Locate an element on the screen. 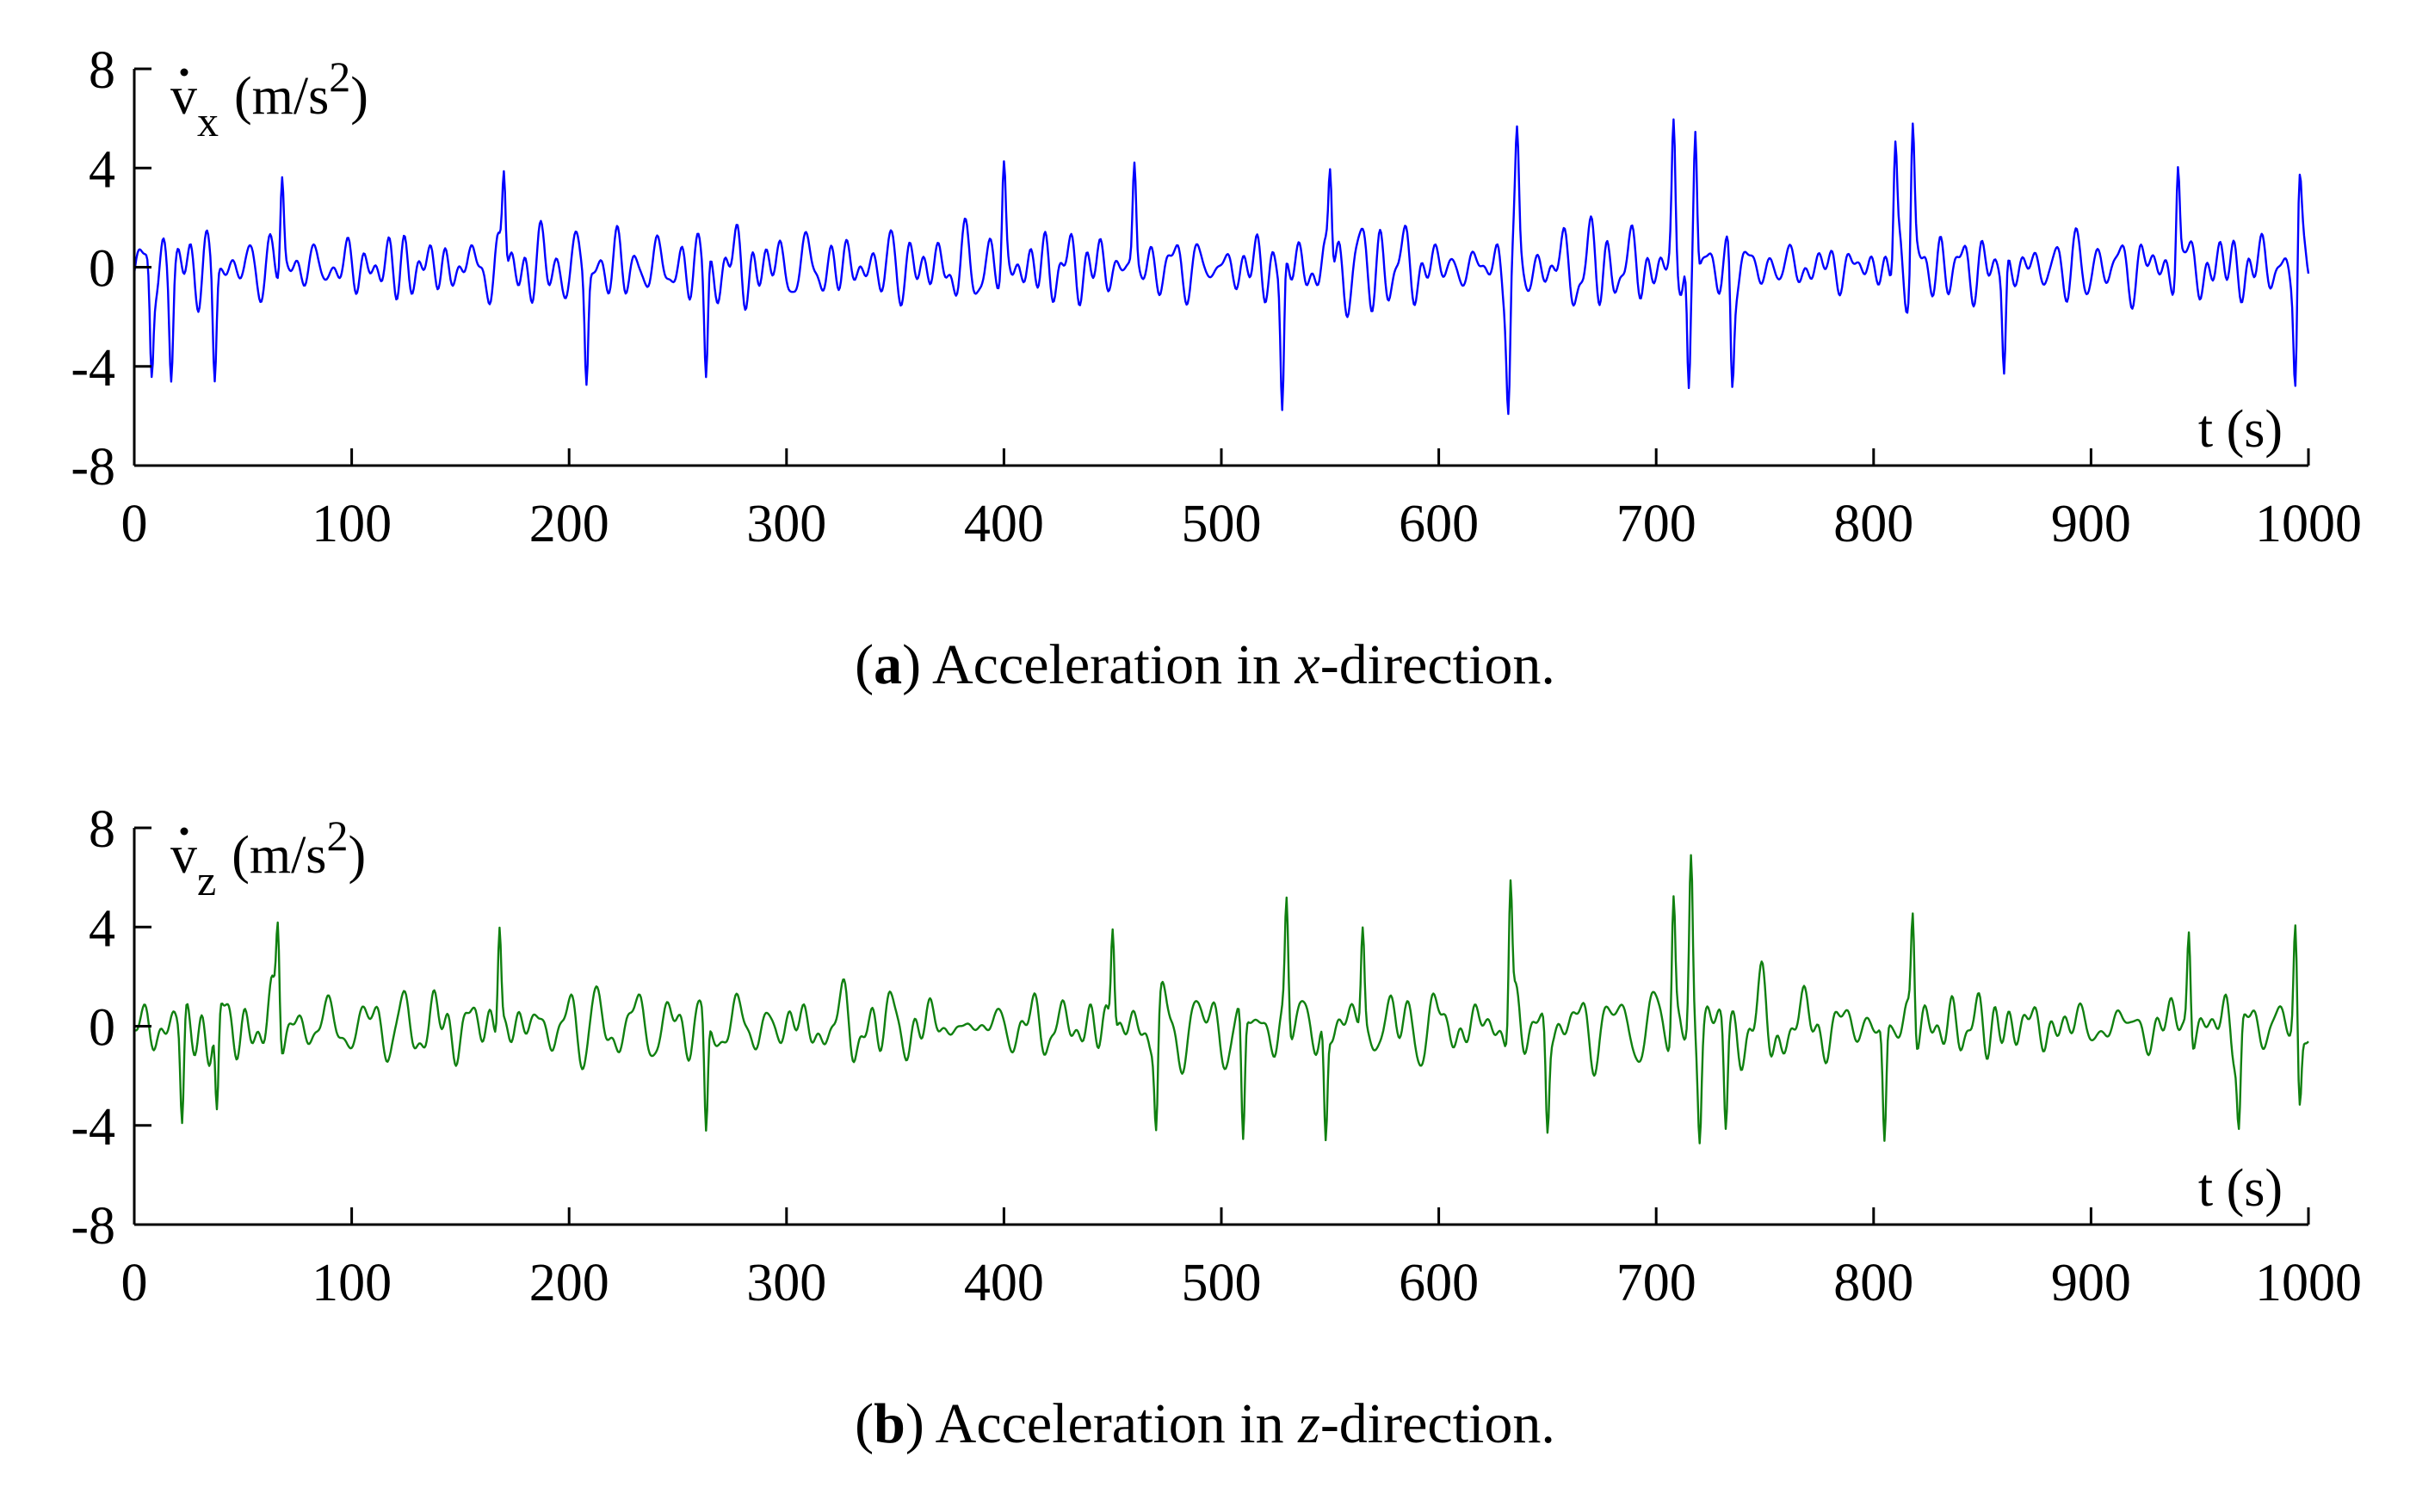 This screenshot has width=2410, height=1512. y-axis-label-subscript: x is located at coordinates (208, 121).